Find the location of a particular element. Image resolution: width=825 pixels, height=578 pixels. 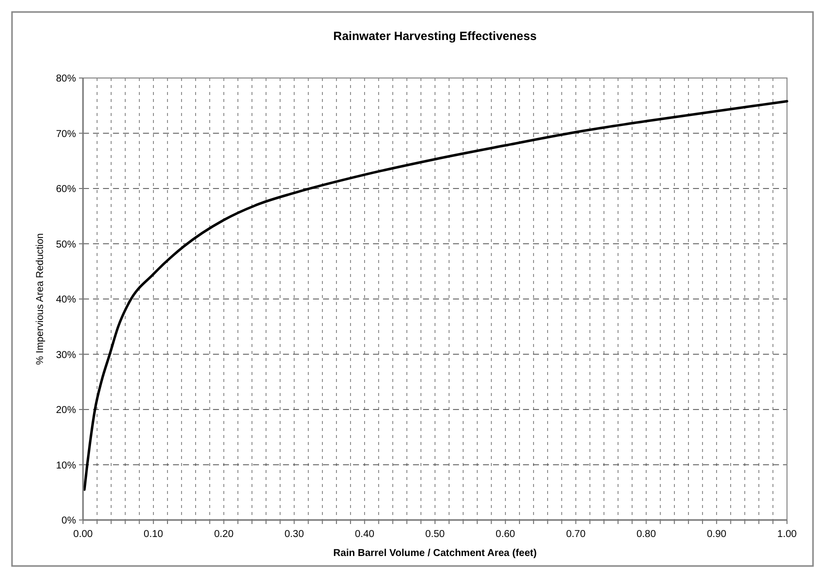

x-tick-label: 0.80 is located at coordinates (646, 534).